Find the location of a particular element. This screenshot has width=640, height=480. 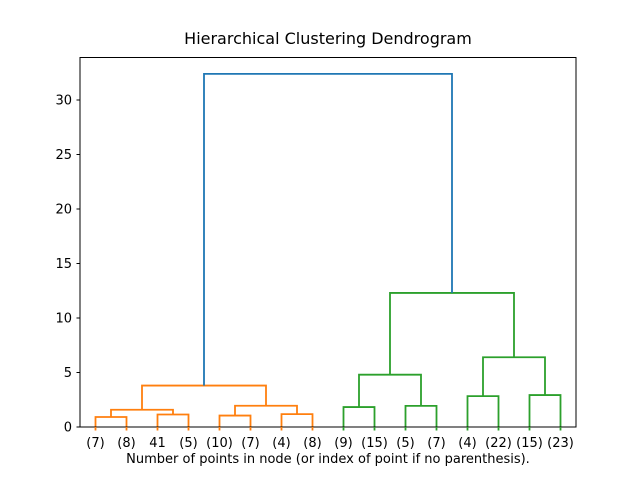

y-tick-label: 20 is located at coordinates (63, 210).